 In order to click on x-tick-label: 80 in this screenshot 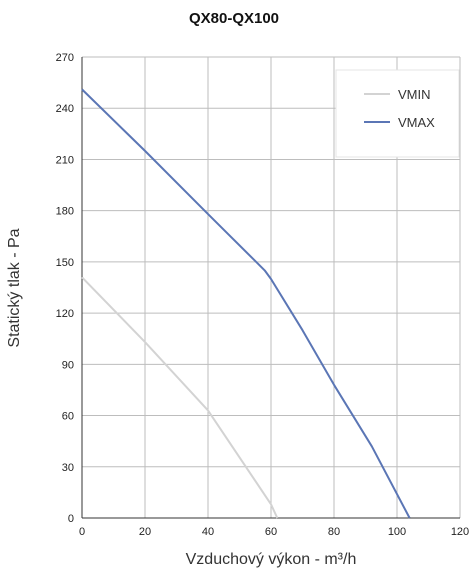, I will do `click(334, 532)`.